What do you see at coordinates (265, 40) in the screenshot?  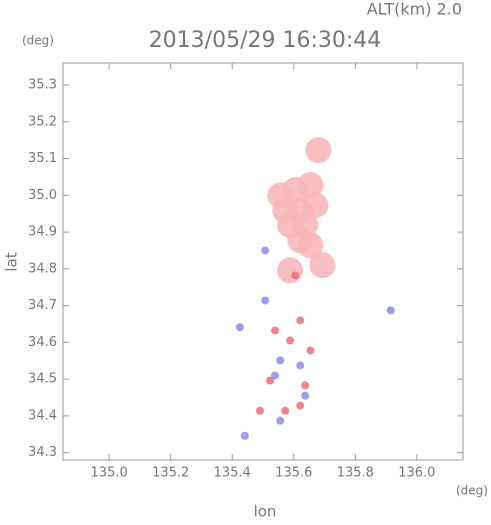 I see `chart-title: 2013/05/29 16:30:44` at bounding box center [265, 40].